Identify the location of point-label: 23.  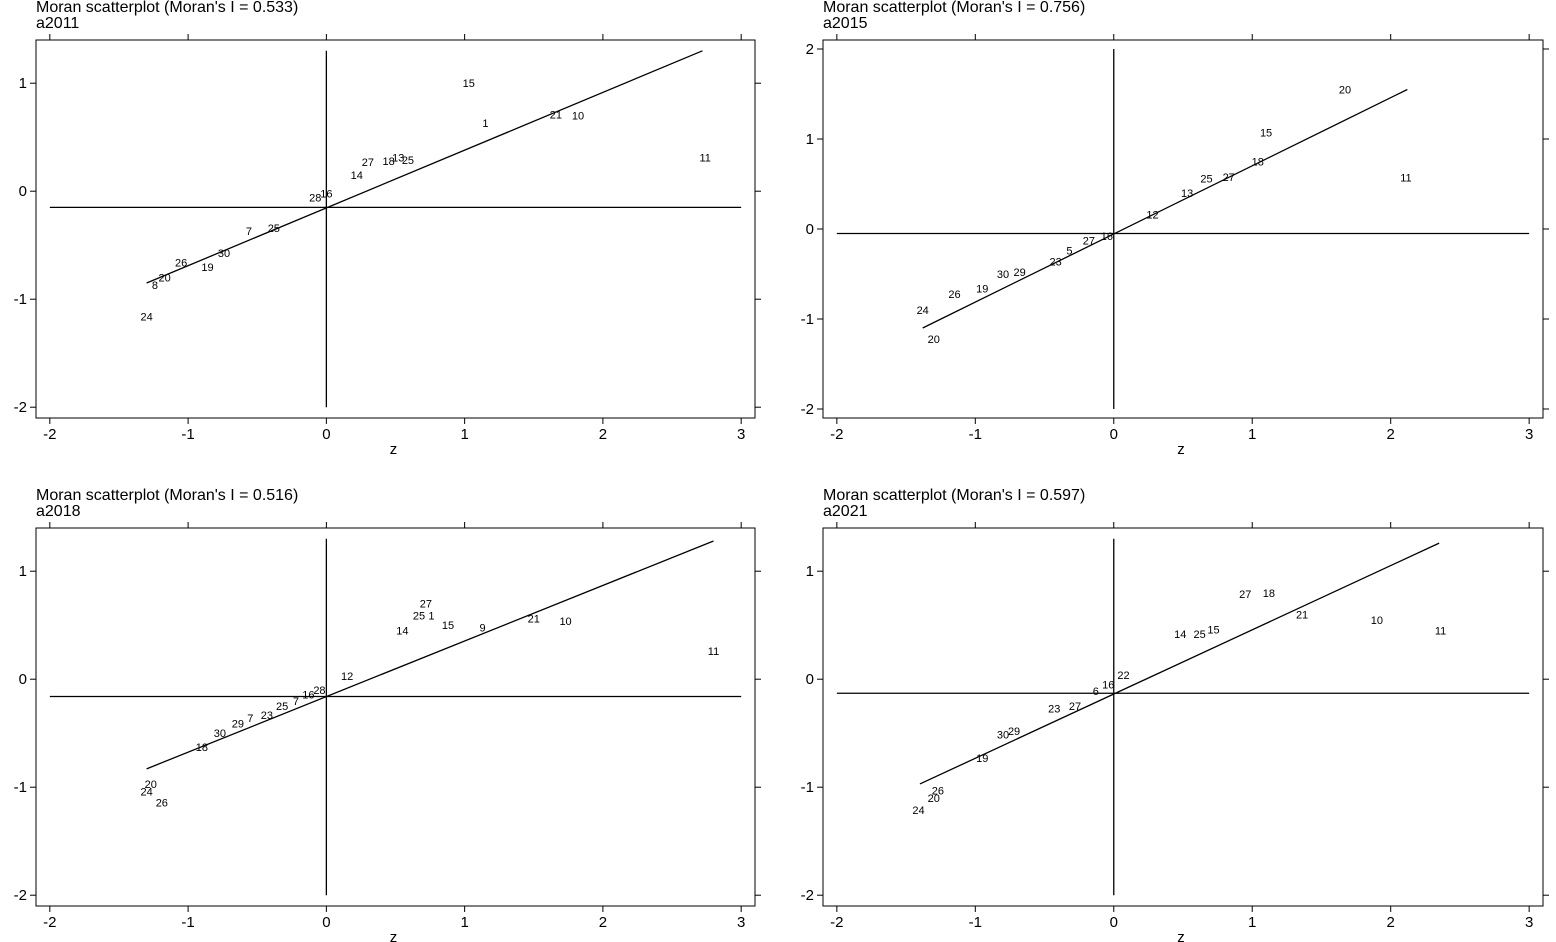
(1054, 709).